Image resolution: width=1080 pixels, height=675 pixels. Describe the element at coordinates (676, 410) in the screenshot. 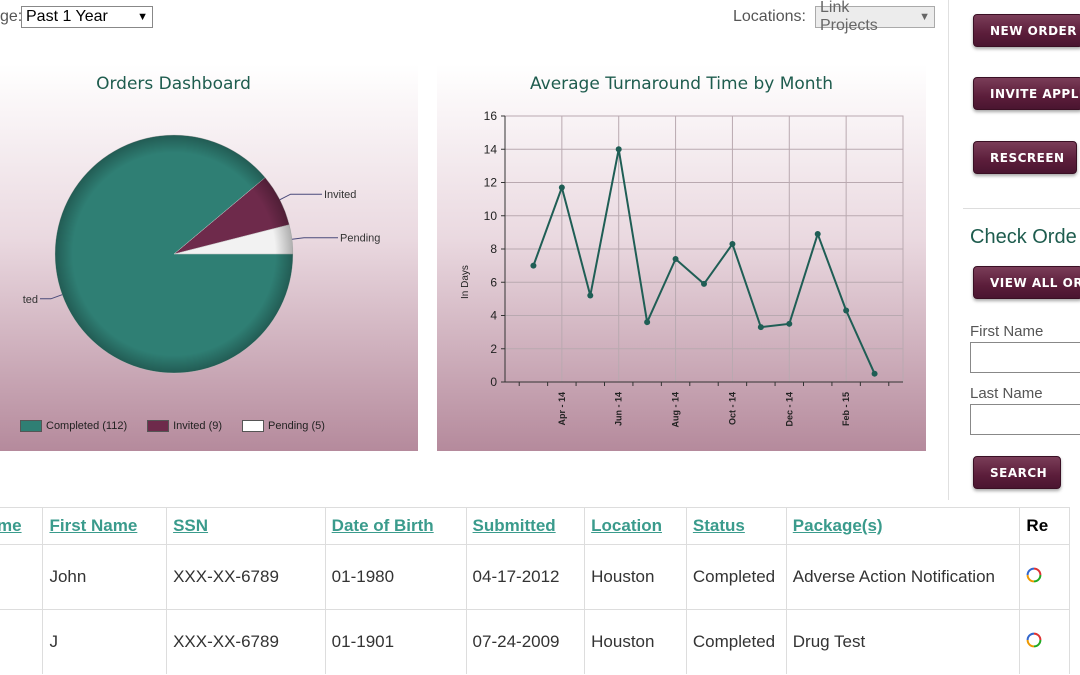

I see `x-tick-label: Aug - 14` at that location.